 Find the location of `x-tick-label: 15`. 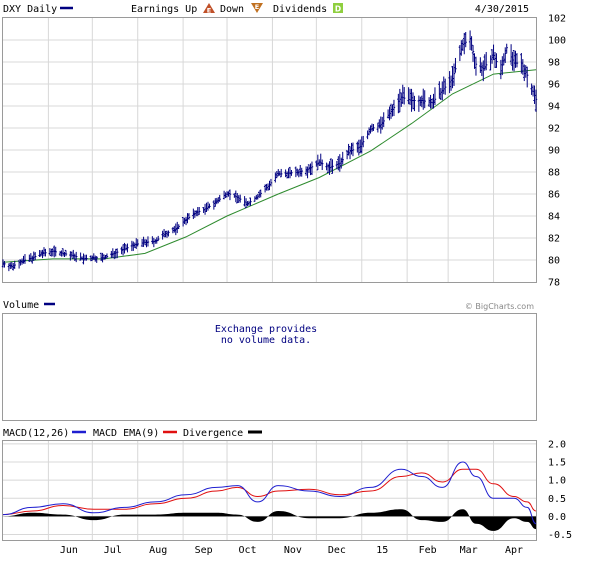

x-tick-label: 15 is located at coordinates (382, 550).